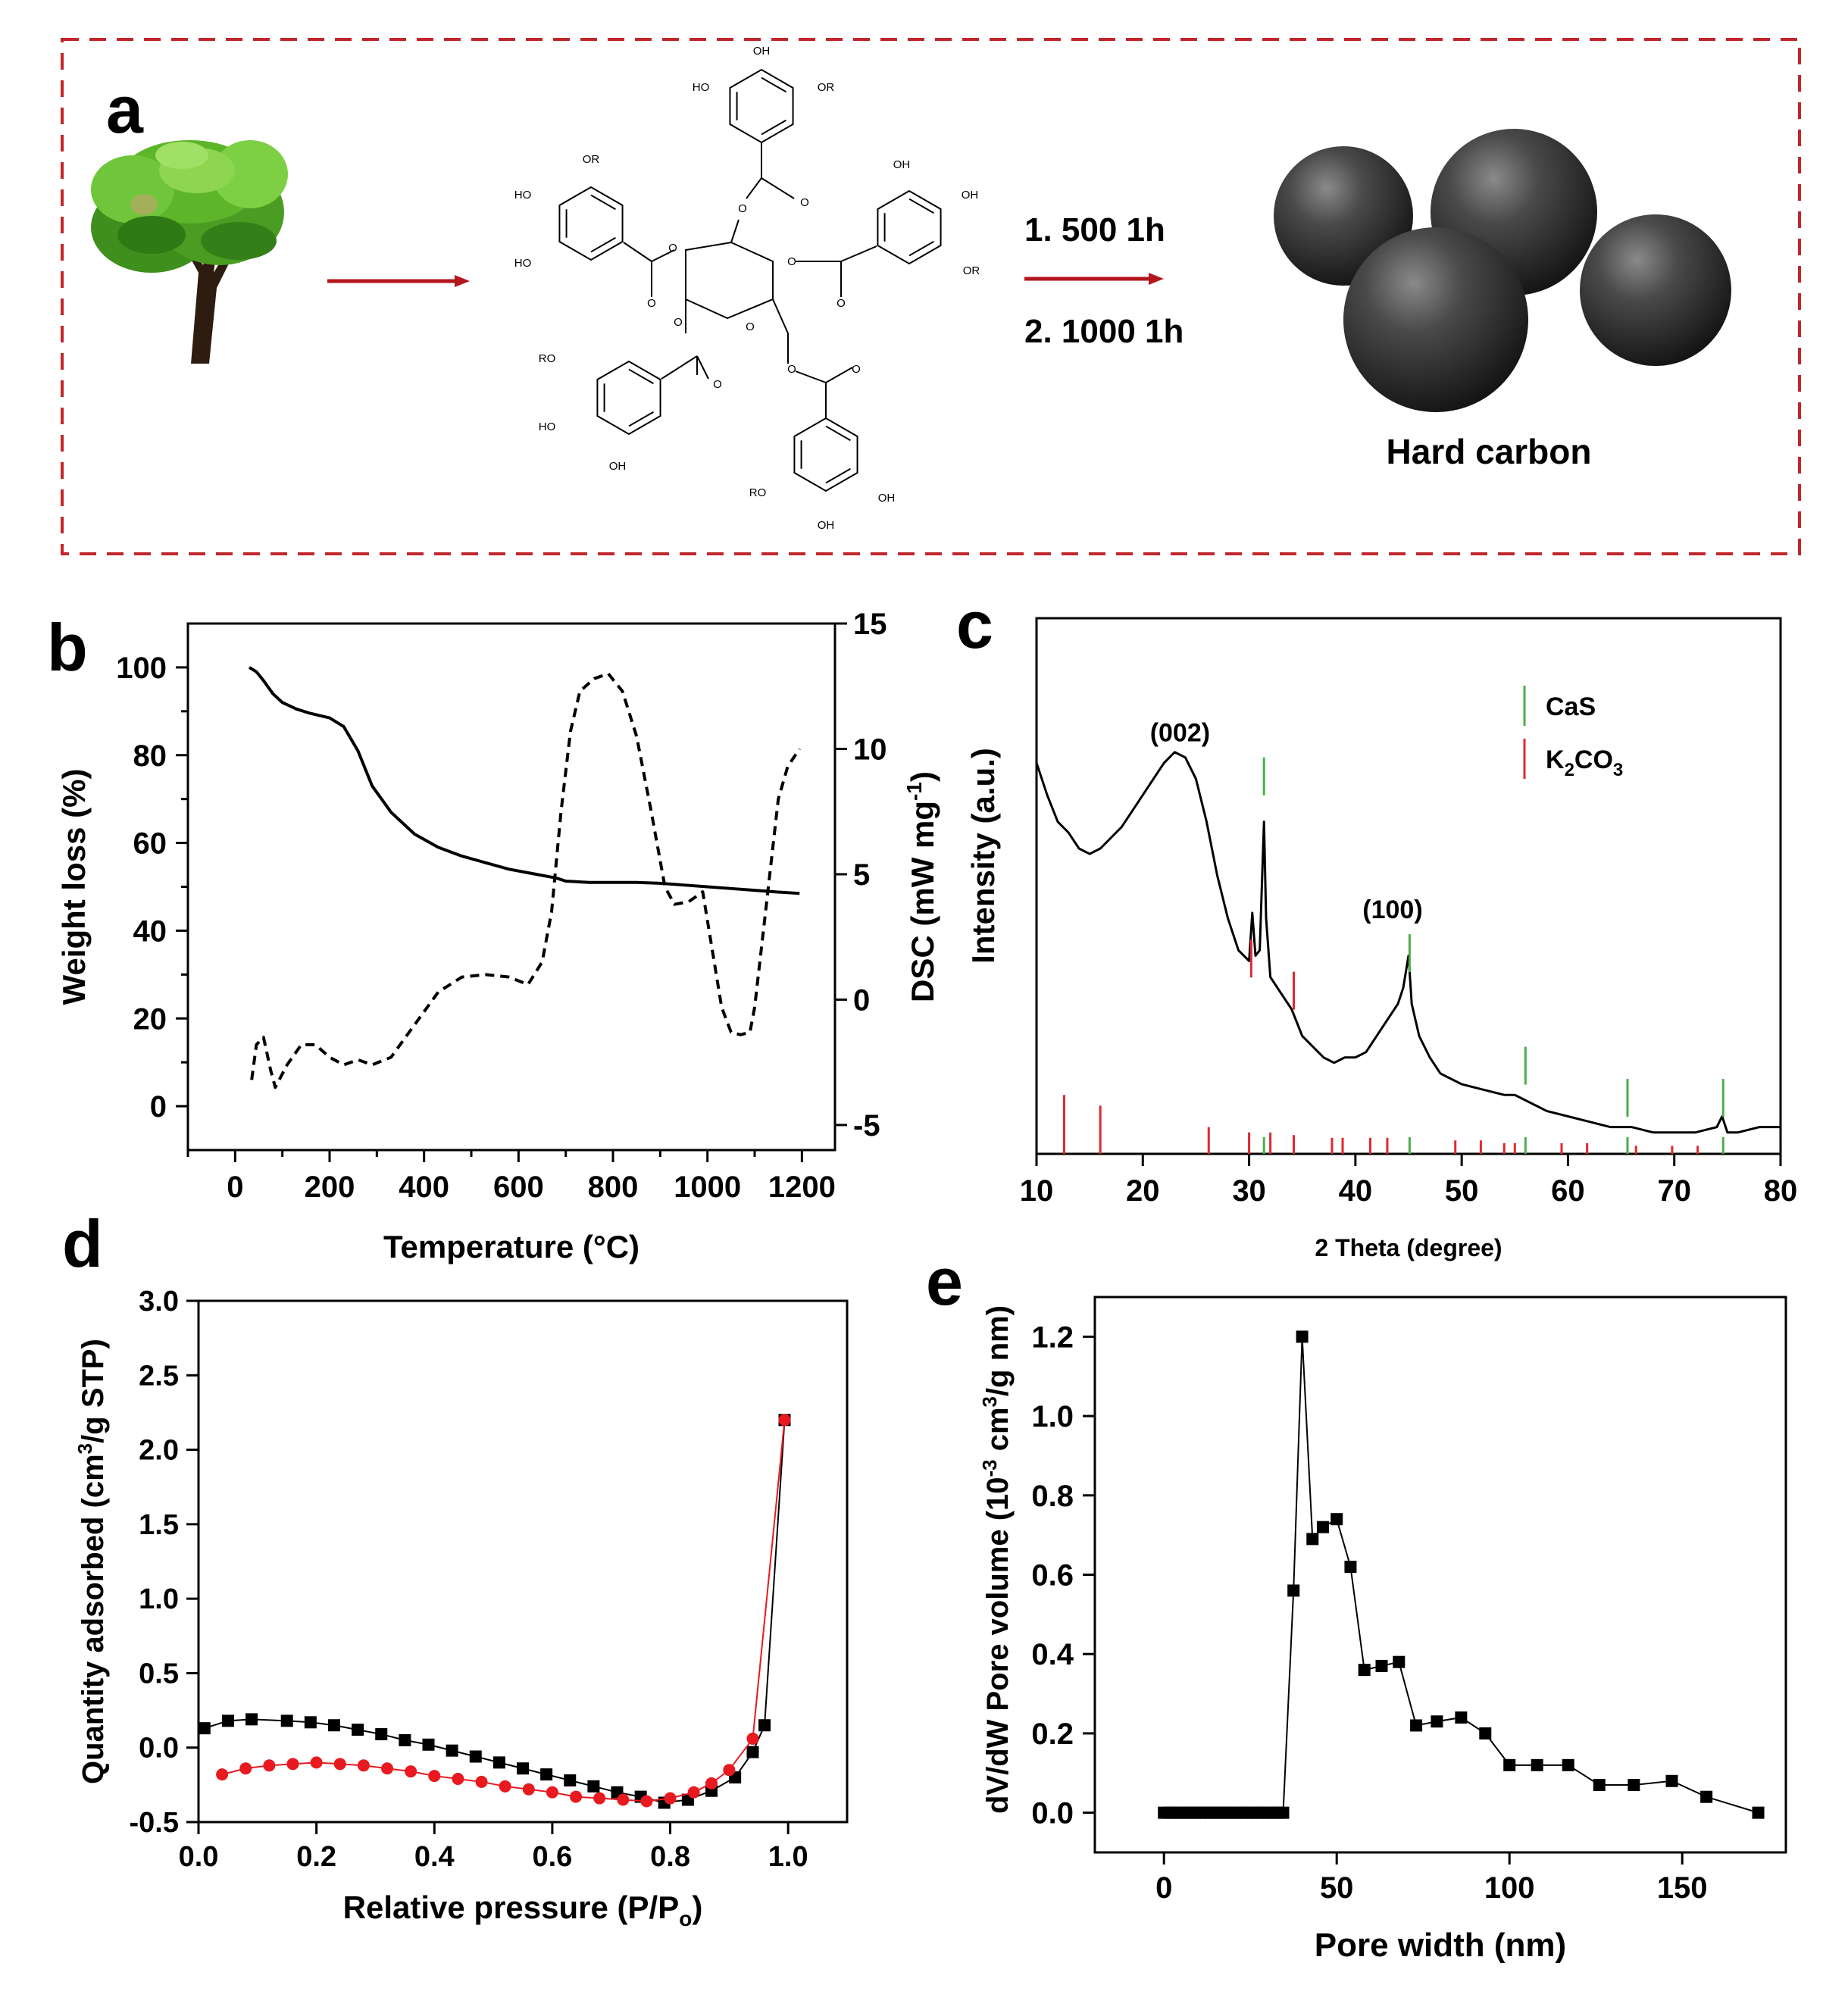  What do you see at coordinates (788, 1857) in the screenshot?
I see `x-tick-label: 1.0` at bounding box center [788, 1857].